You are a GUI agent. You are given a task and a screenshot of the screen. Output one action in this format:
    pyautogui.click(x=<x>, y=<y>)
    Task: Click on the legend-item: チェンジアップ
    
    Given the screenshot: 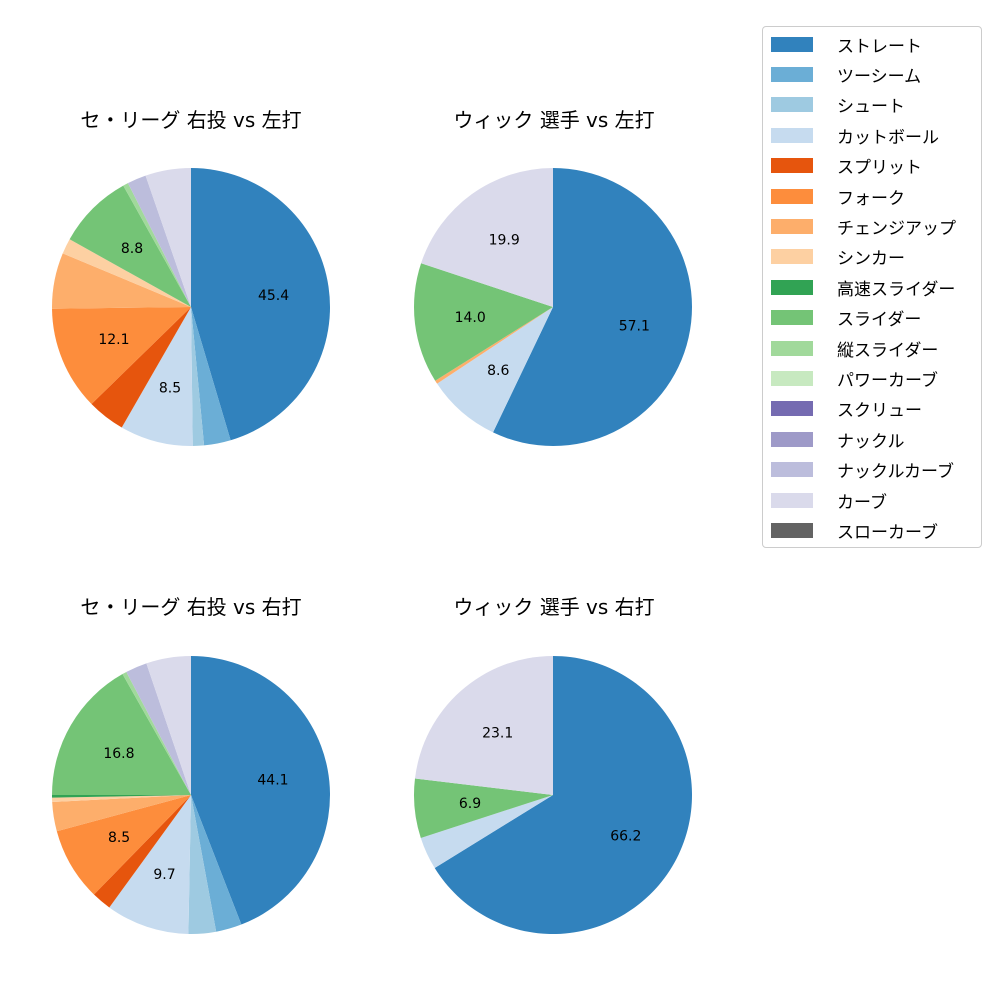 What is the action you would take?
    pyautogui.click(x=863, y=227)
    